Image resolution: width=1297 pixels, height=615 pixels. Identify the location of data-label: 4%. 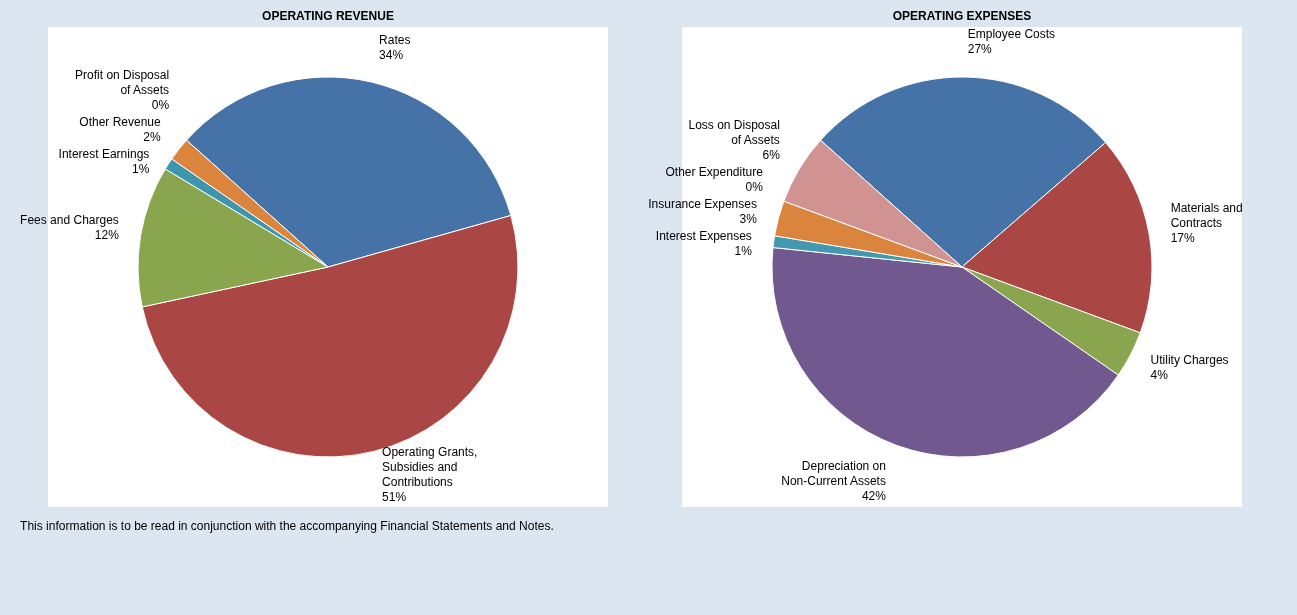
(1159, 374).